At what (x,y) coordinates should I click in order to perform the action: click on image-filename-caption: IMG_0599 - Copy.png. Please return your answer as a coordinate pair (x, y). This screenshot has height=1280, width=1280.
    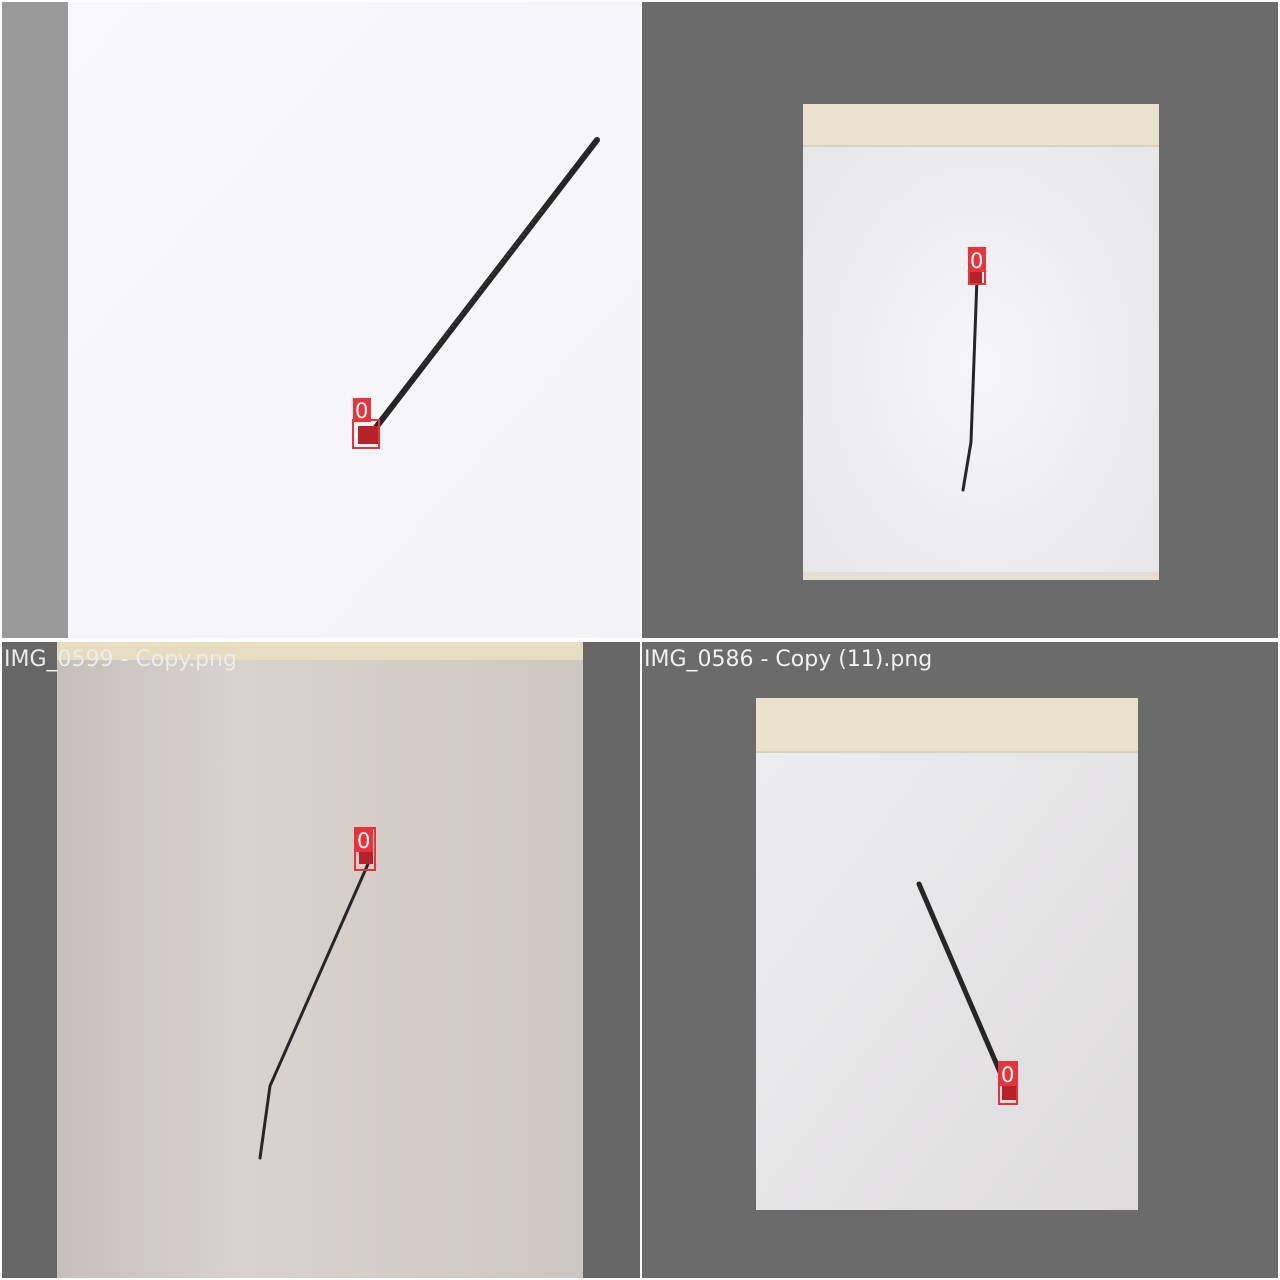
    Looking at the image, I should click on (120, 659).